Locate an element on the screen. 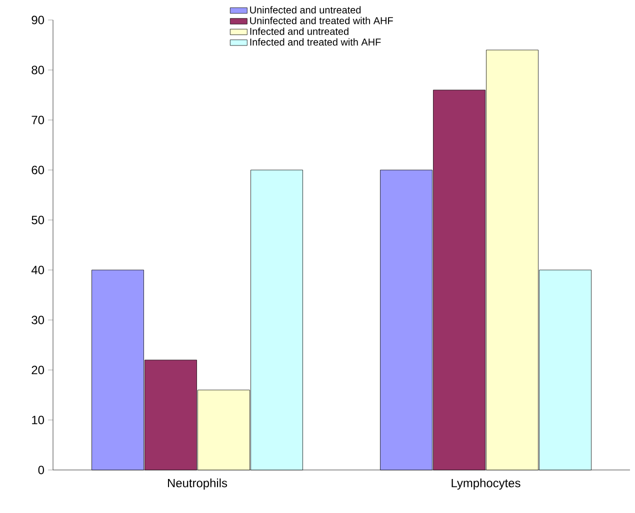  y-tick-label: 20 is located at coordinates (38, 370).